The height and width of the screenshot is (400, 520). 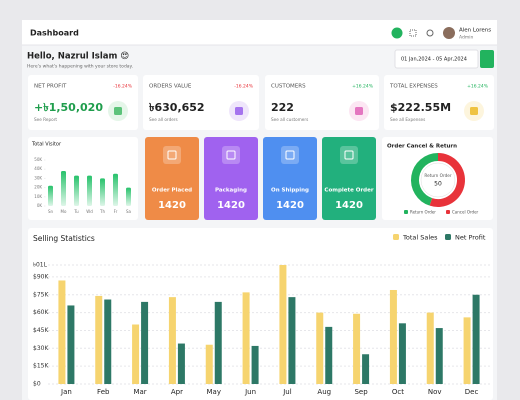 What do you see at coordinates (38, 177) in the screenshot?
I see `y-tick-label: 30K` at bounding box center [38, 177].